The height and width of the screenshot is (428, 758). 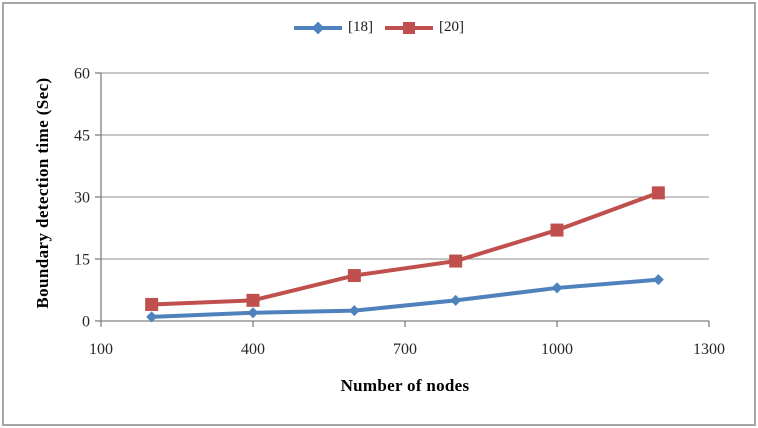 What do you see at coordinates (405, 385) in the screenshot?
I see `x-axis-title: Number of nodes` at bounding box center [405, 385].